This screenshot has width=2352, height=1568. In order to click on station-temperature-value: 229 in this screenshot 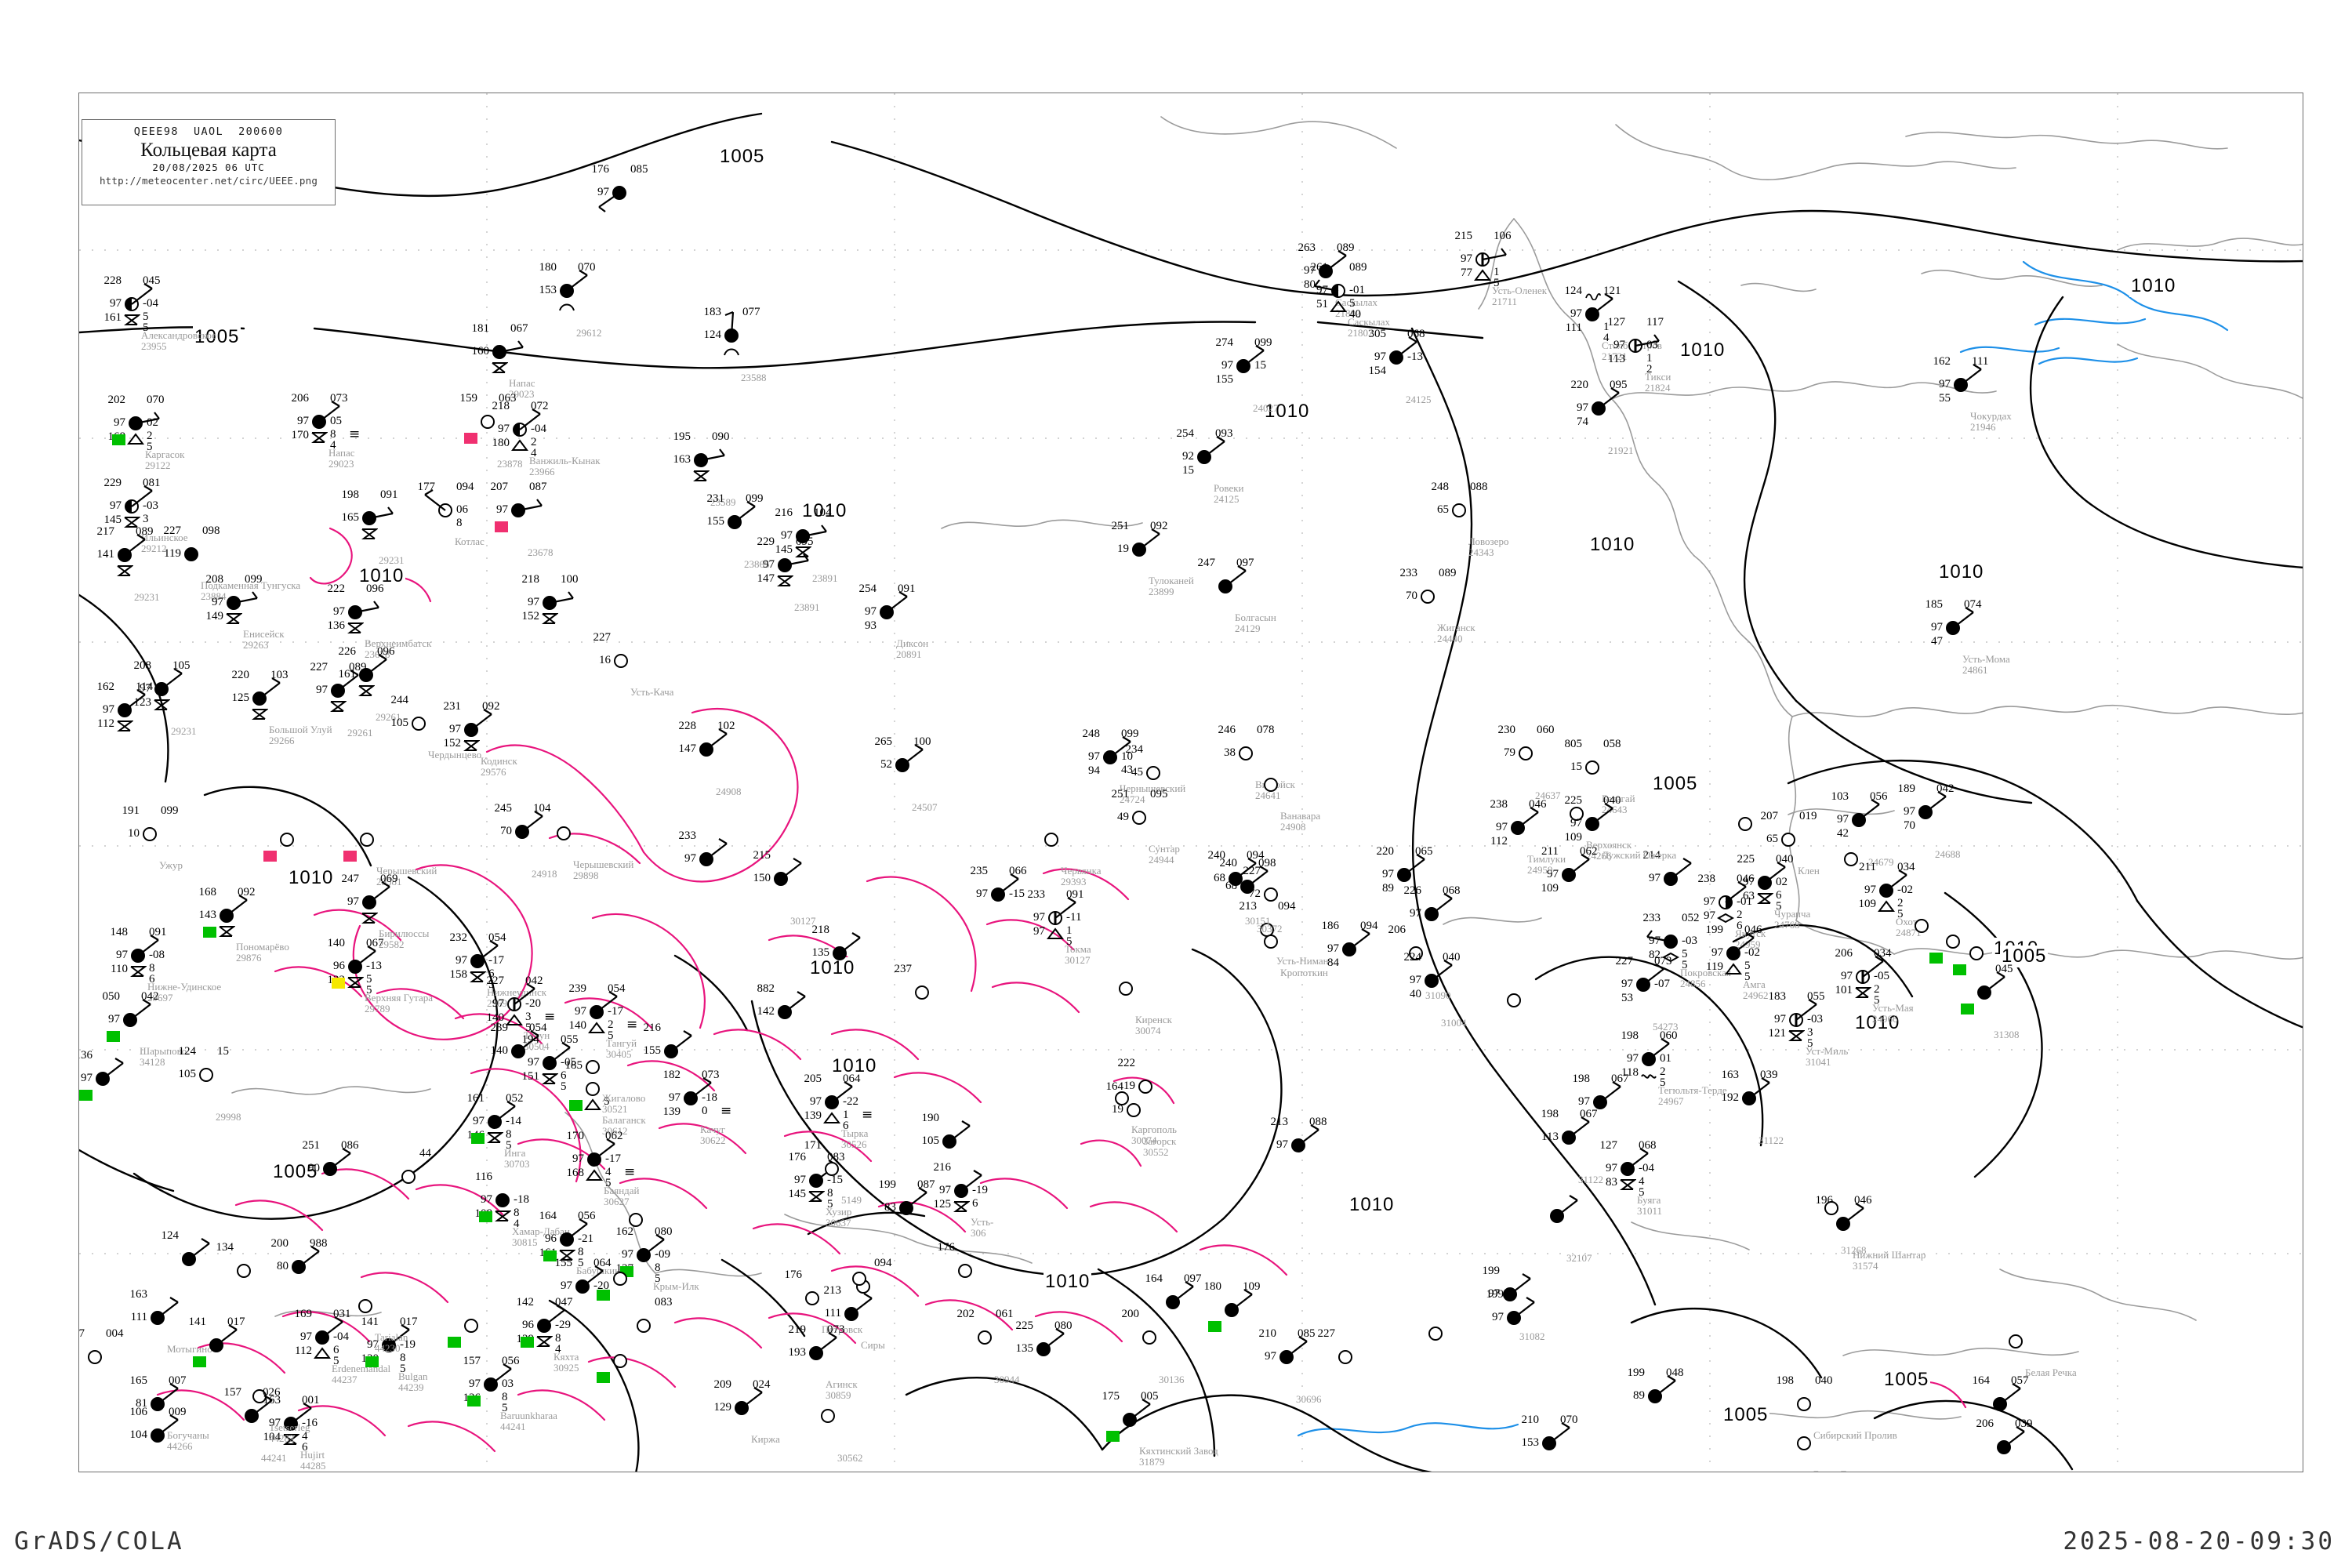, I will do `click(766, 541)`.